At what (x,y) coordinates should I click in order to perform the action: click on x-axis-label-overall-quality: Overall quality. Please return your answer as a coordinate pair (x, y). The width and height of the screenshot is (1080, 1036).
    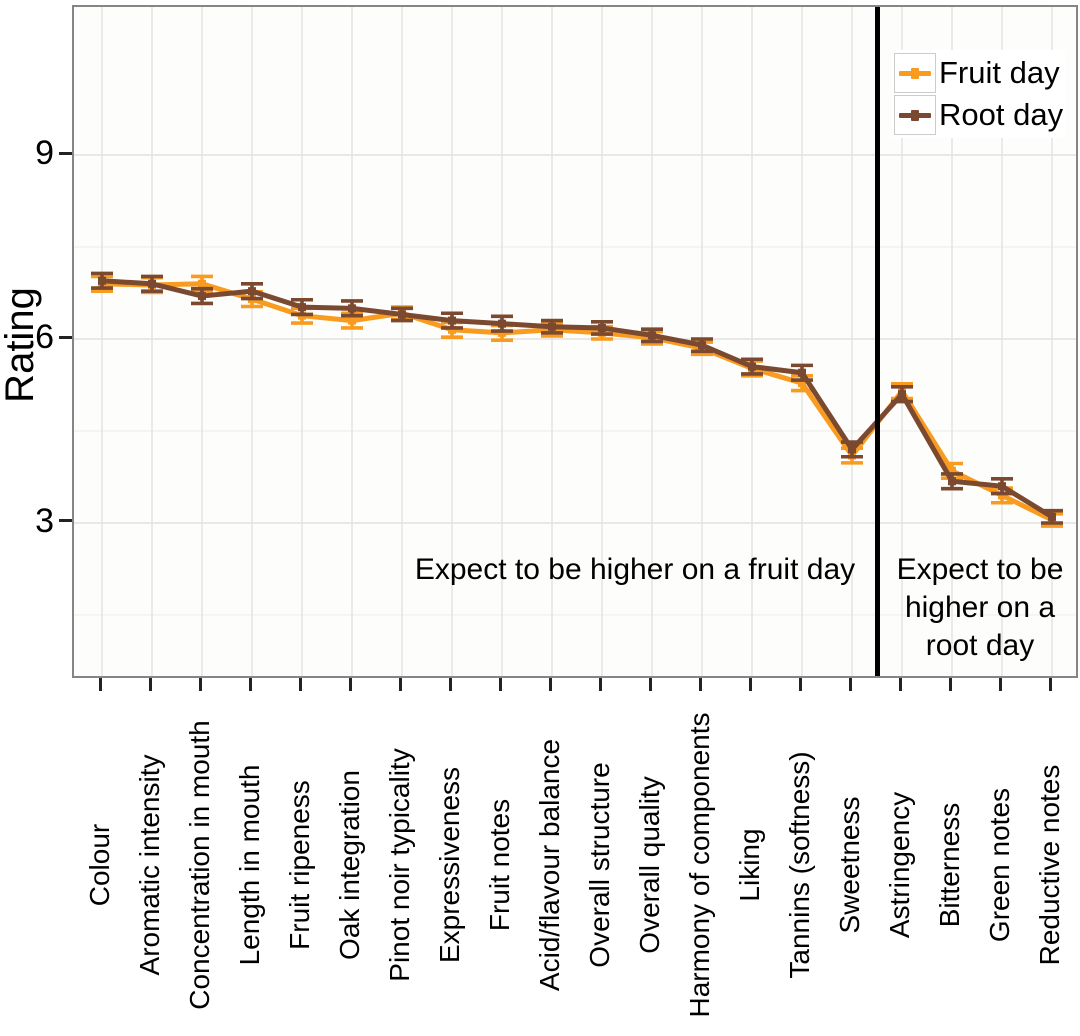
    Looking at the image, I should click on (649, 865).